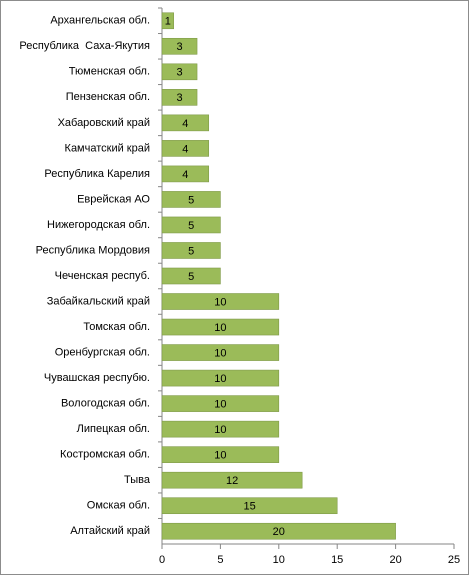 Image resolution: width=469 pixels, height=575 pixels. I want to click on x-tick-label: 15, so click(337, 560).